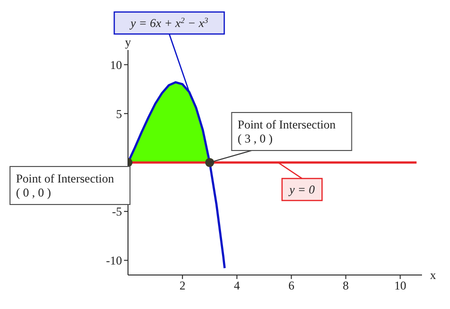  What do you see at coordinates (433, 275) in the screenshot?
I see `x-axis-title: x` at bounding box center [433, 275].